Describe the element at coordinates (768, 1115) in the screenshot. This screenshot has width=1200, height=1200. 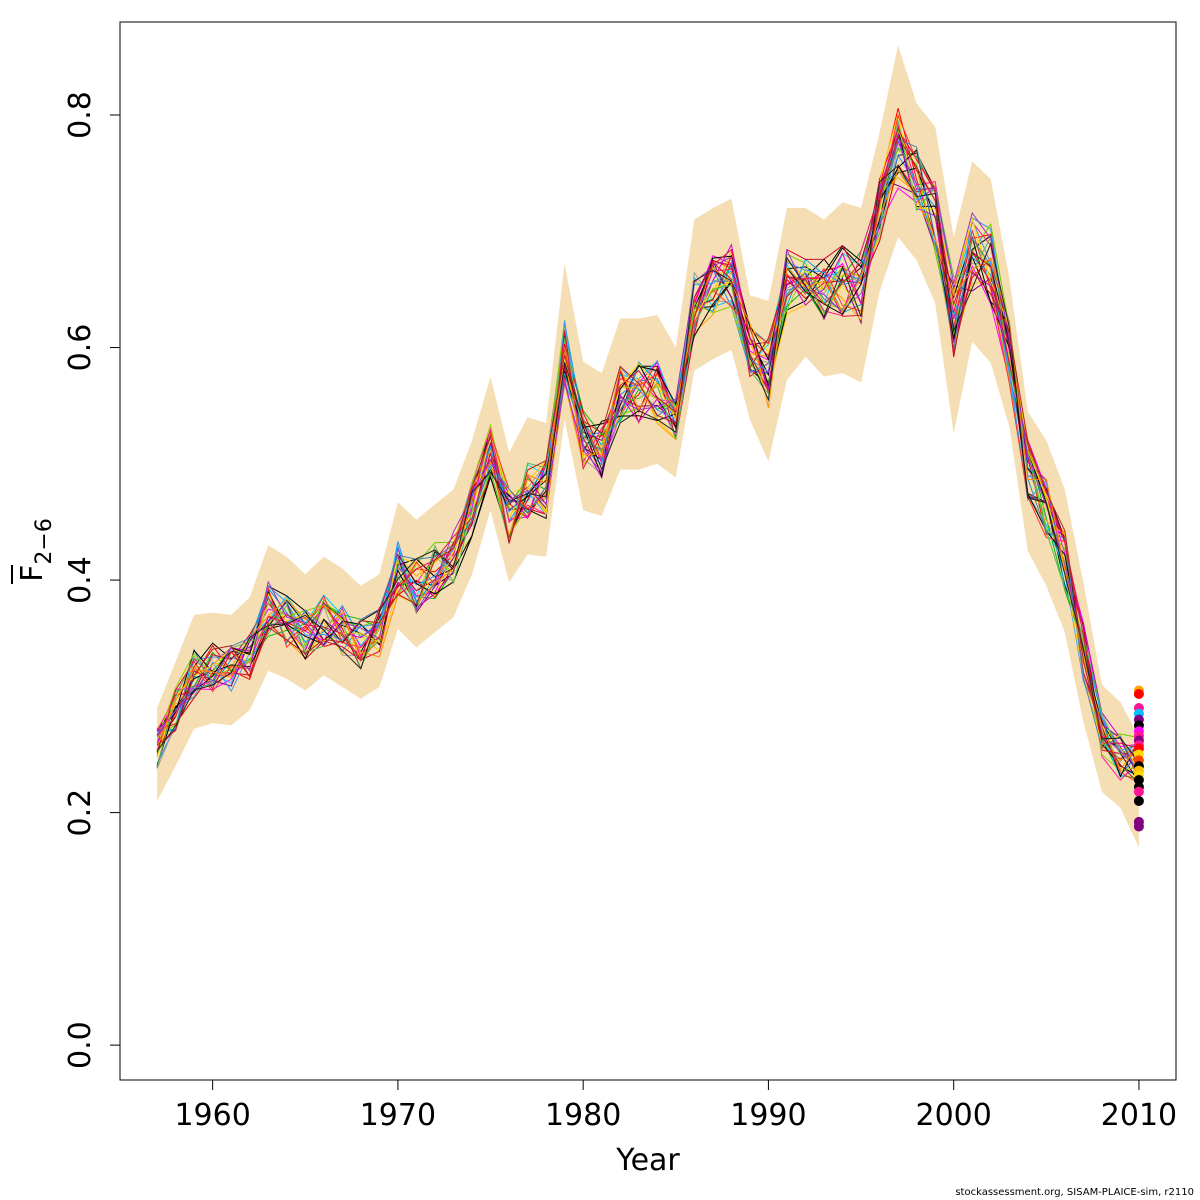
I see `x-tick-label-1990: 1990` at that location.